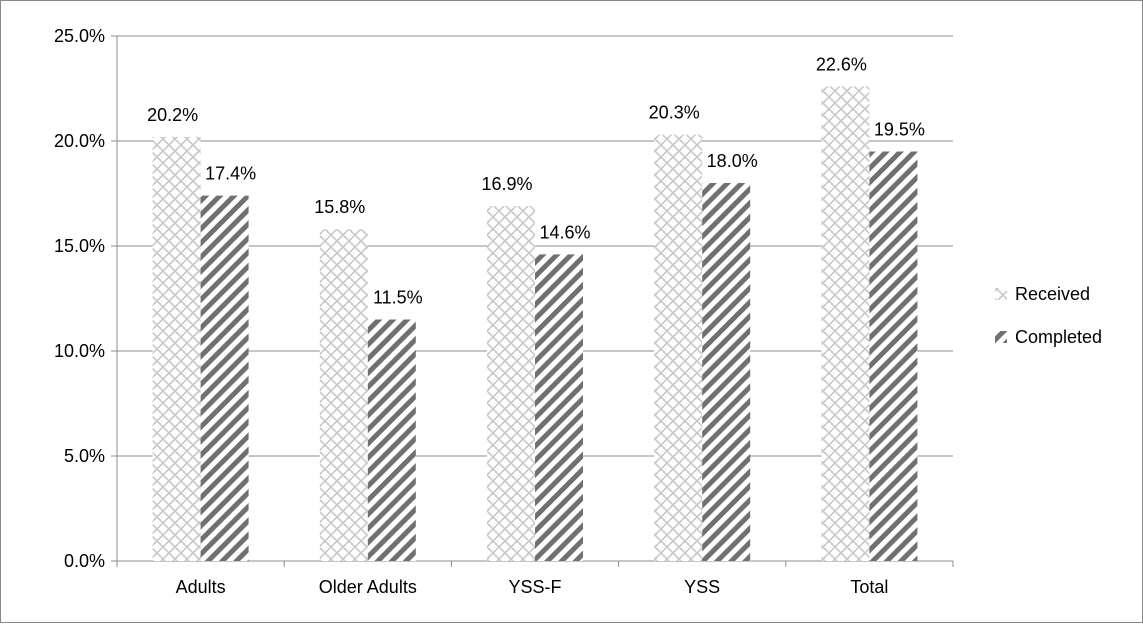  I want to click on data-label: 19.5%, so click(899, 130).